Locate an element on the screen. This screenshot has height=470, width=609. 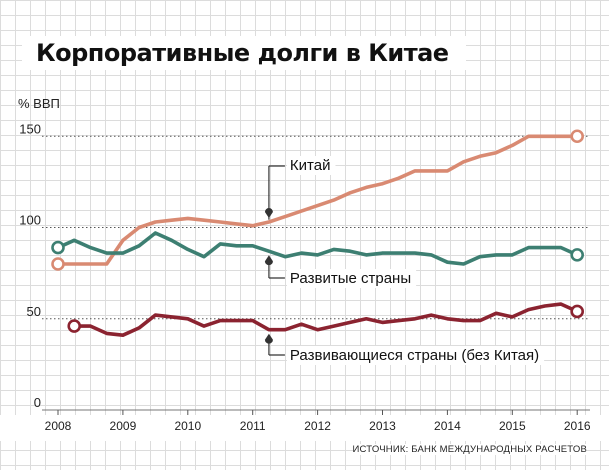
x-tick-label-2016: 2016 is located at coordinates (577, 426).